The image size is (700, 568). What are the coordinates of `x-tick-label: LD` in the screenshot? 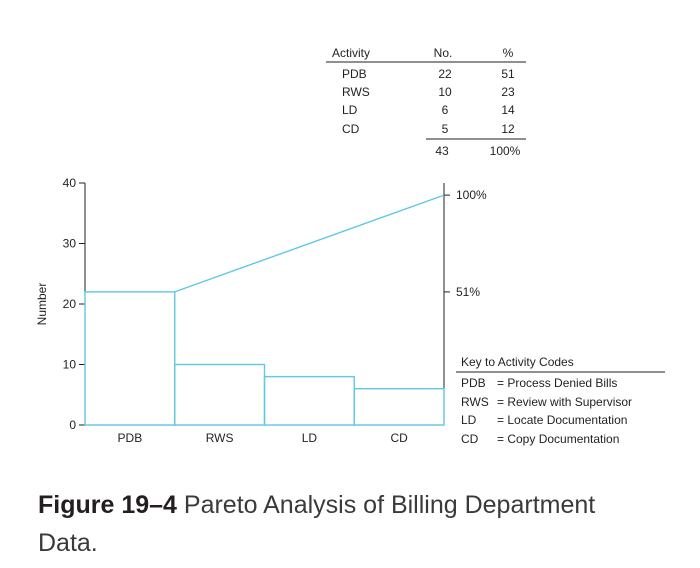 It's located at (310, 438).